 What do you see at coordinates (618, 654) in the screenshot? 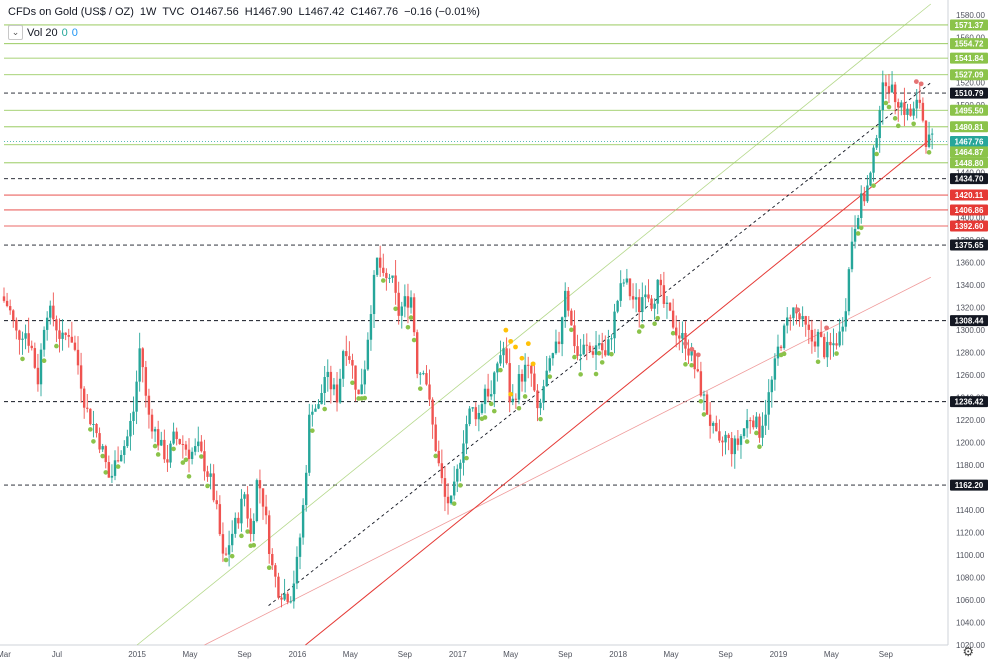
I see `x-tick-label: 2018` at bounding box center [618, 654].